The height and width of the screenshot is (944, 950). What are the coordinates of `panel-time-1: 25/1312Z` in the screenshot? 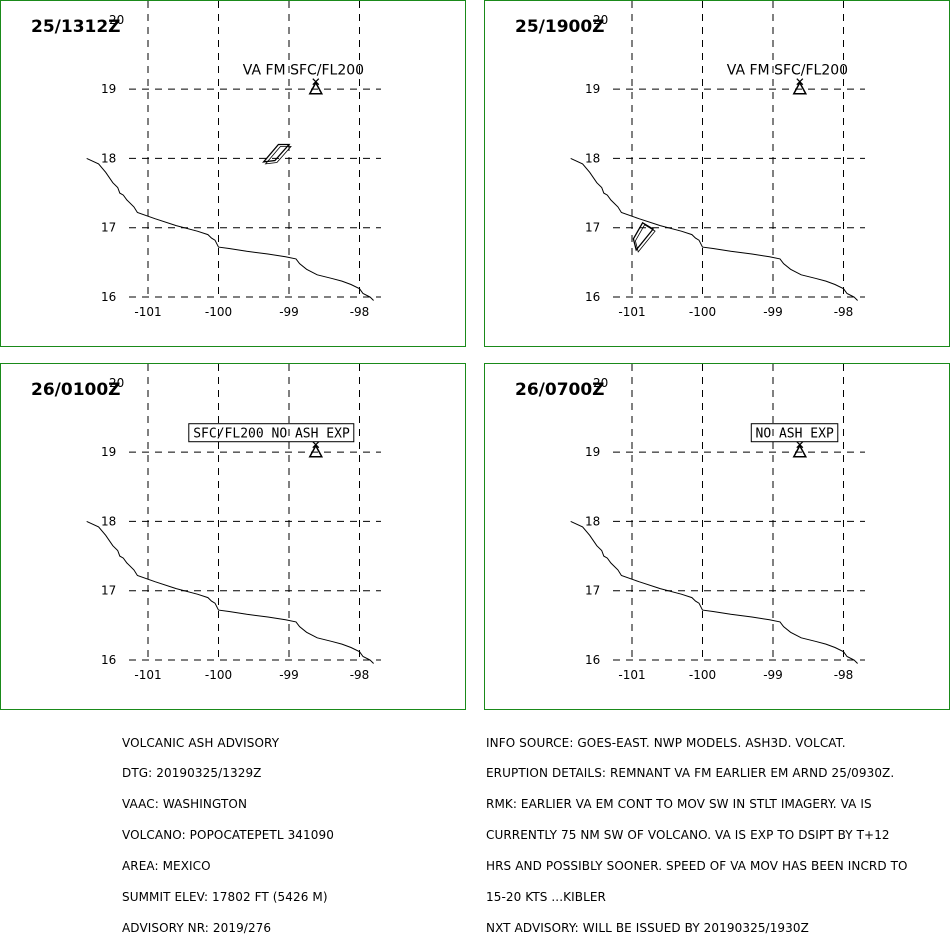 It's located at (76, 27).